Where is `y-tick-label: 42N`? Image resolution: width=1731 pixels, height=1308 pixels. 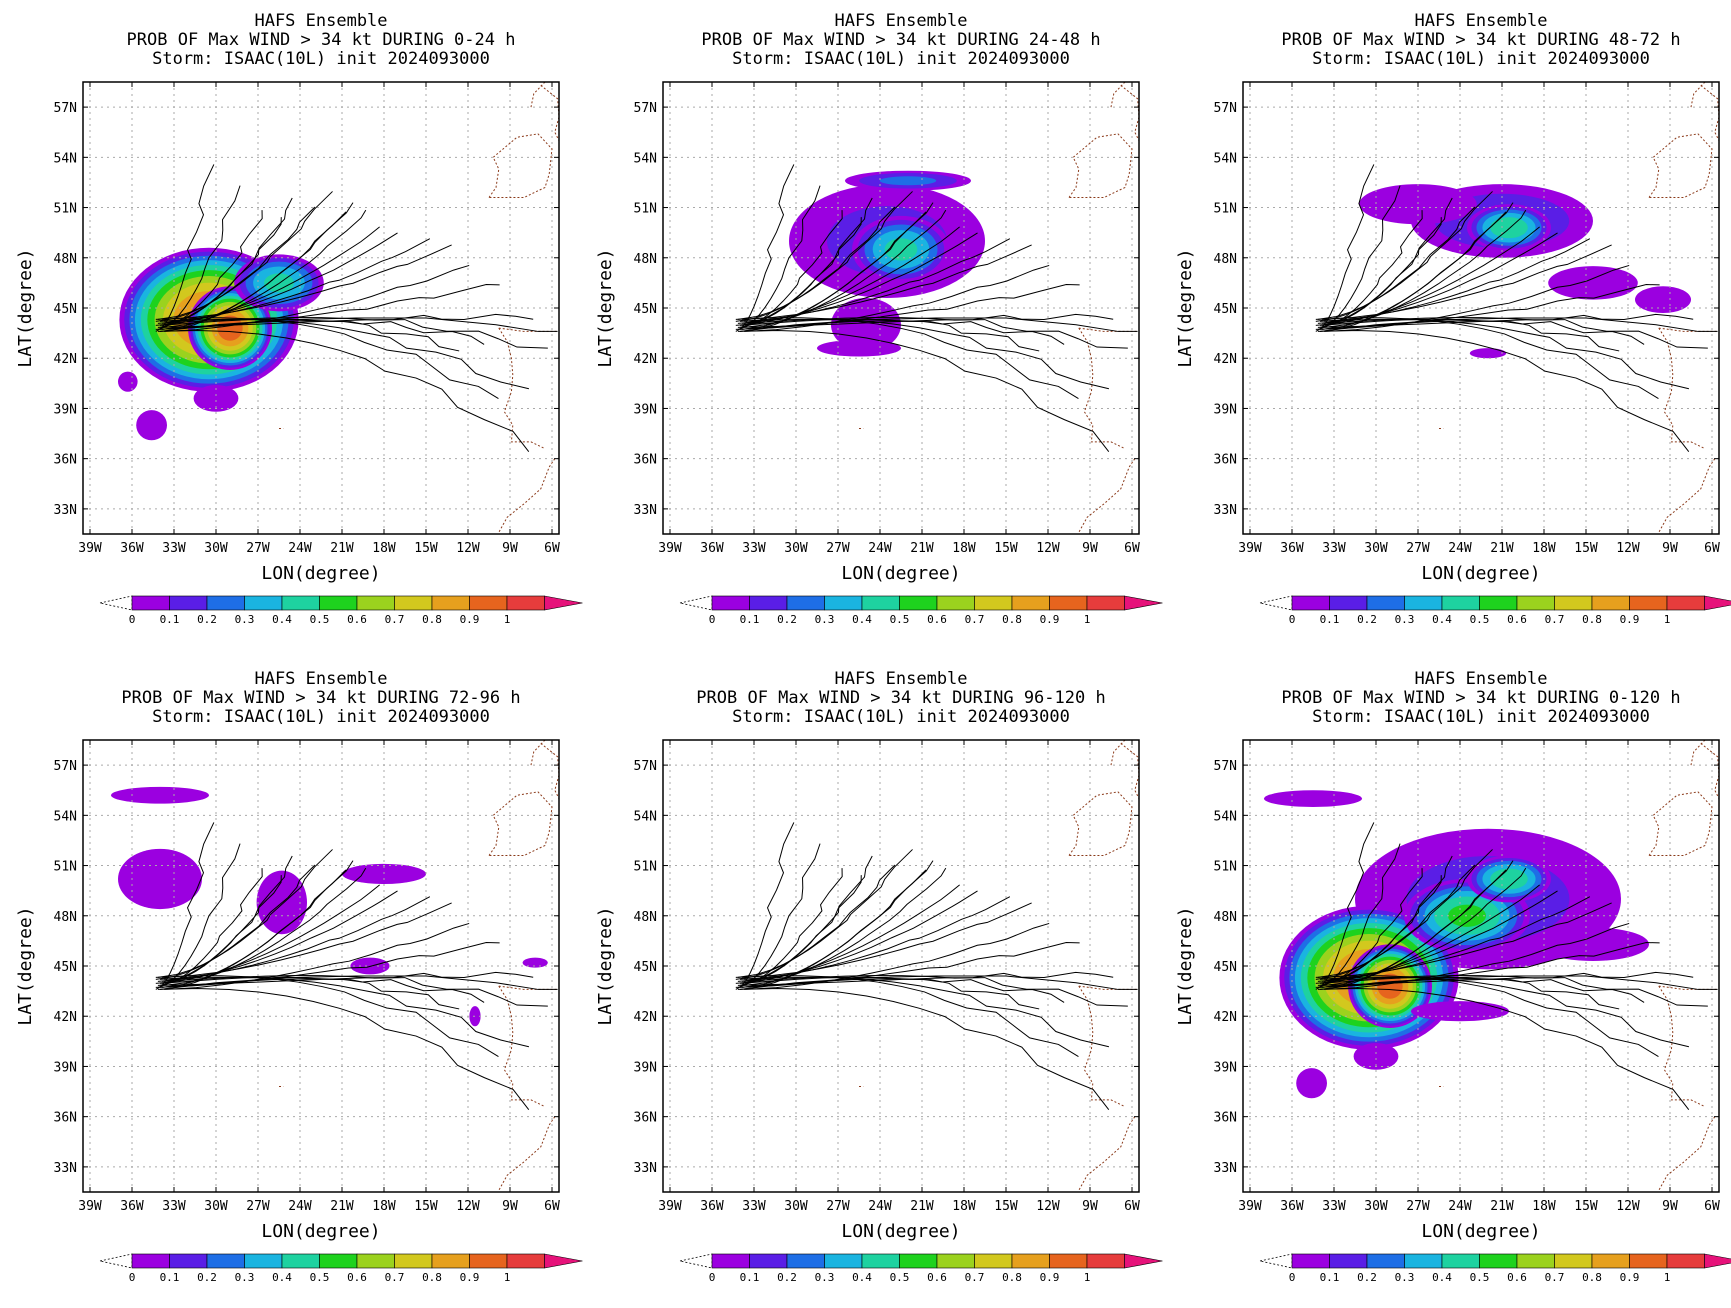 y-tick-label: 42N is located at coordinates (645, 359).